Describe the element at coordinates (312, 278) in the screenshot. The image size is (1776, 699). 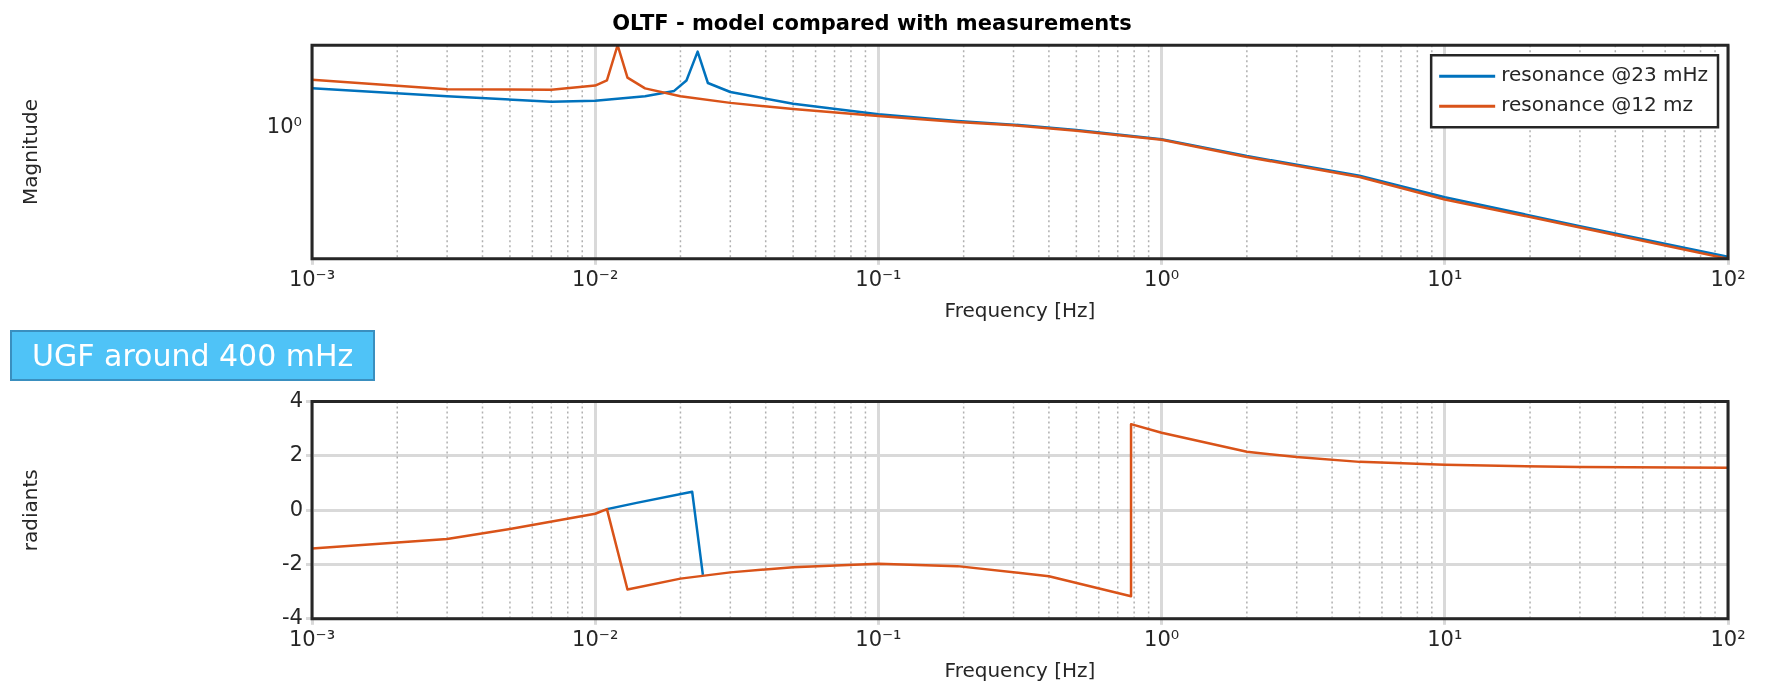
I see `x-tick-label: 10⁻³` at that location.